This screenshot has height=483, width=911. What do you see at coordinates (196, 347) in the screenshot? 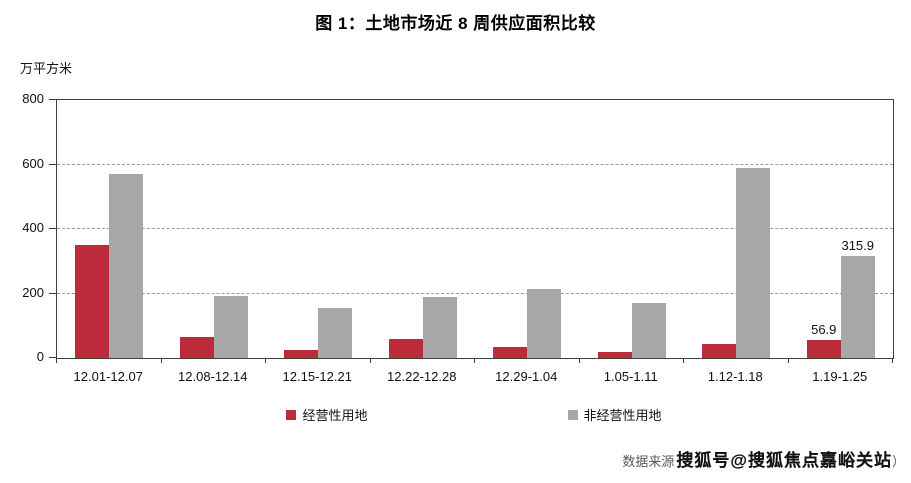
I see `bar-red-12.08-12.14` at bounding box center [196, 347].